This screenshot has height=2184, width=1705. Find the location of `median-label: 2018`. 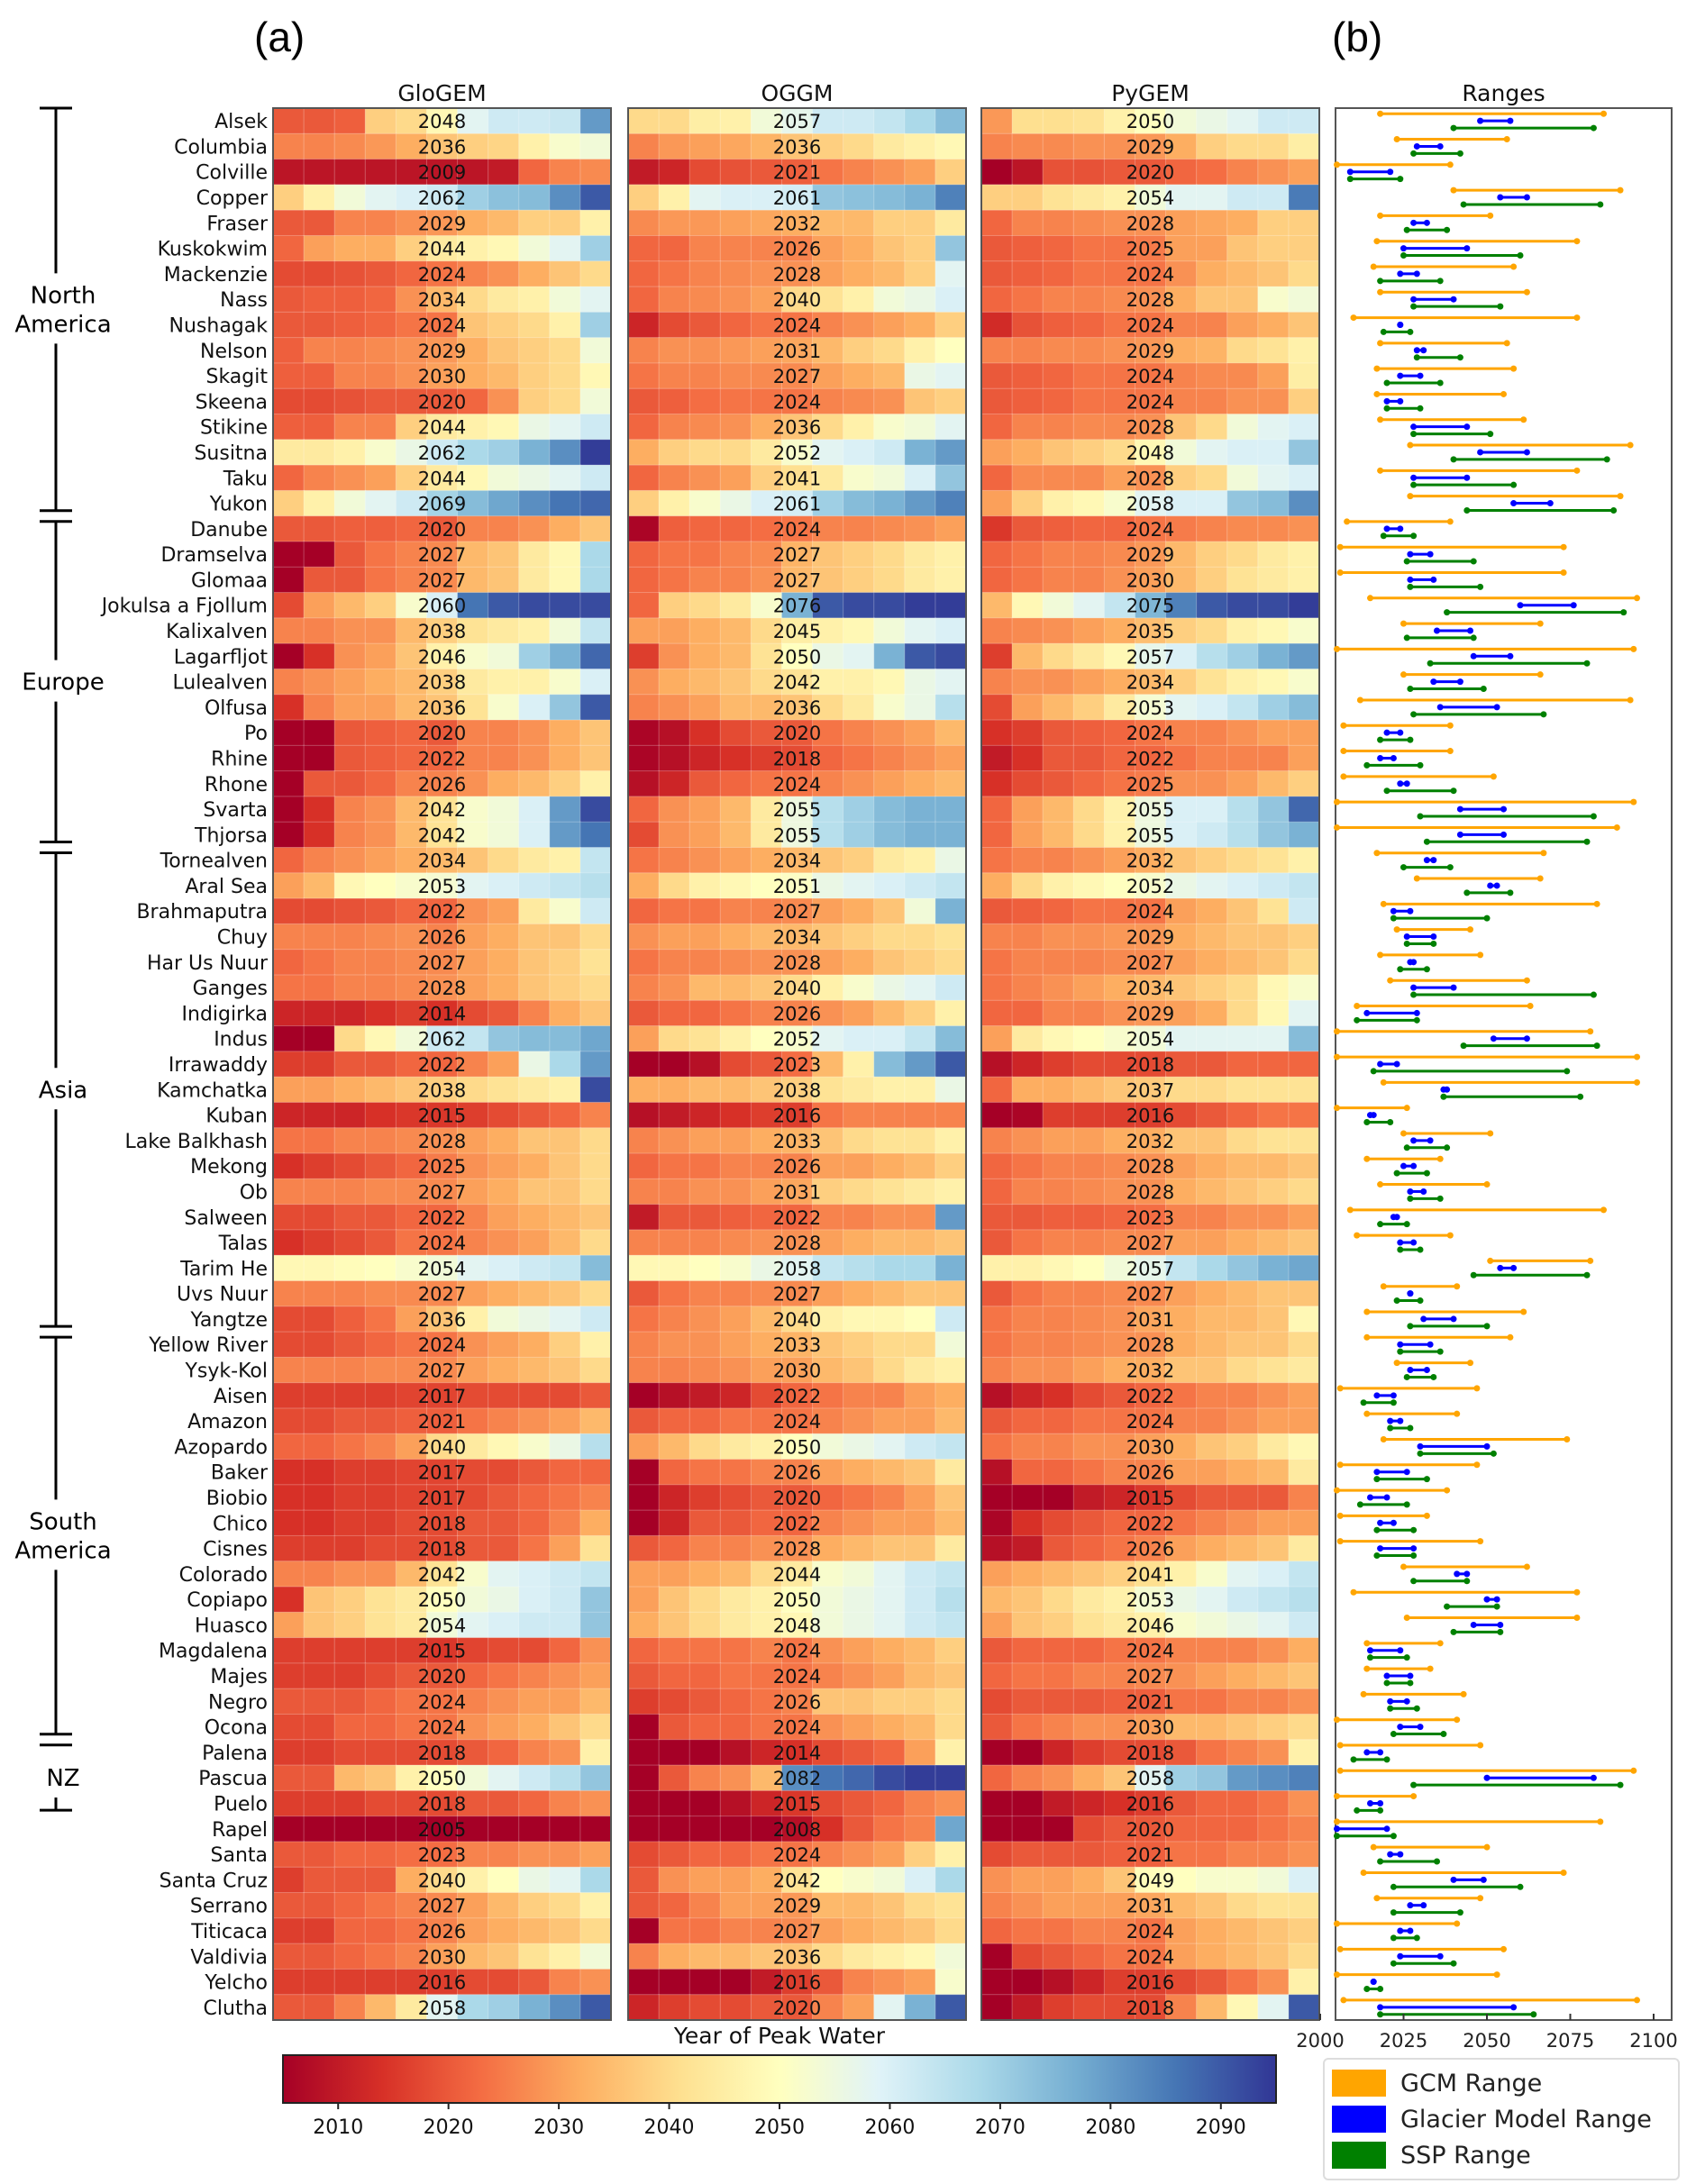

median-label: 2018 is located at coordinates (442, 1523).